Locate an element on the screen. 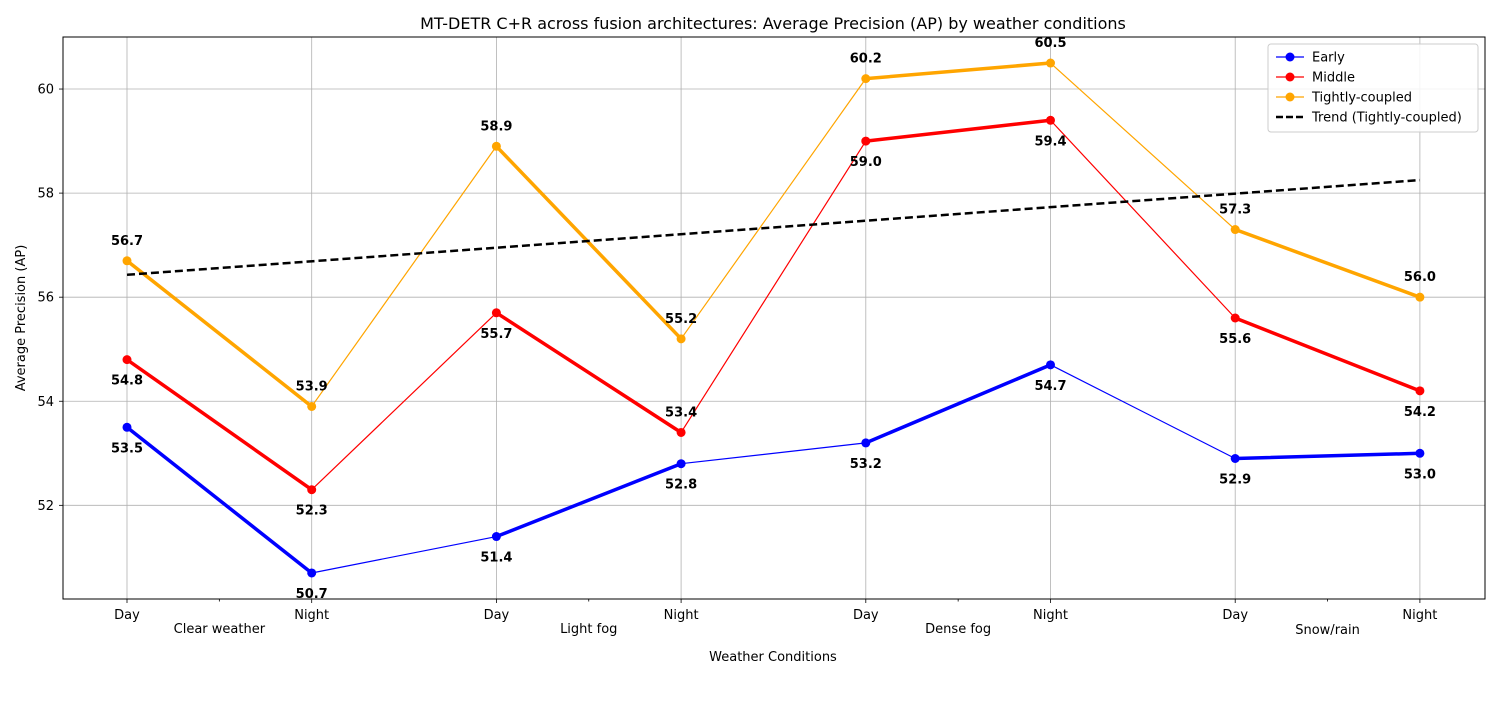  data-label: 52.9 is located at coordinates (1235, 480).